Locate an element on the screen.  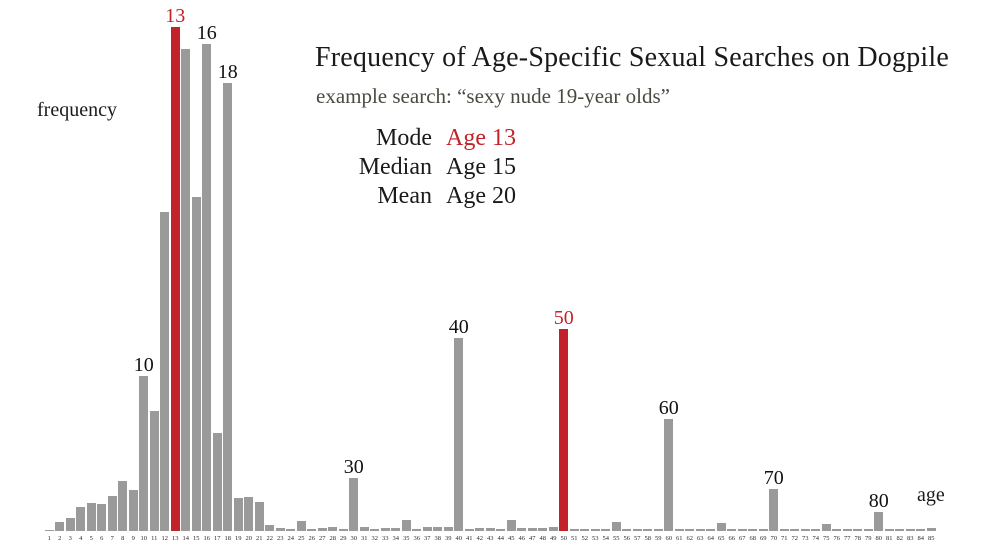
x-tick-57: 57 is located at coordinates (637, 538).